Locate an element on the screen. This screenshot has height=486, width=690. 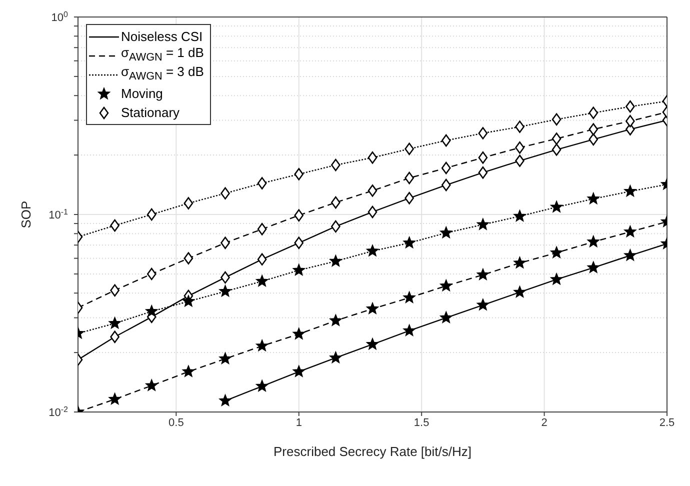
legend-label: Stationary is located at coordinates (150, 113).